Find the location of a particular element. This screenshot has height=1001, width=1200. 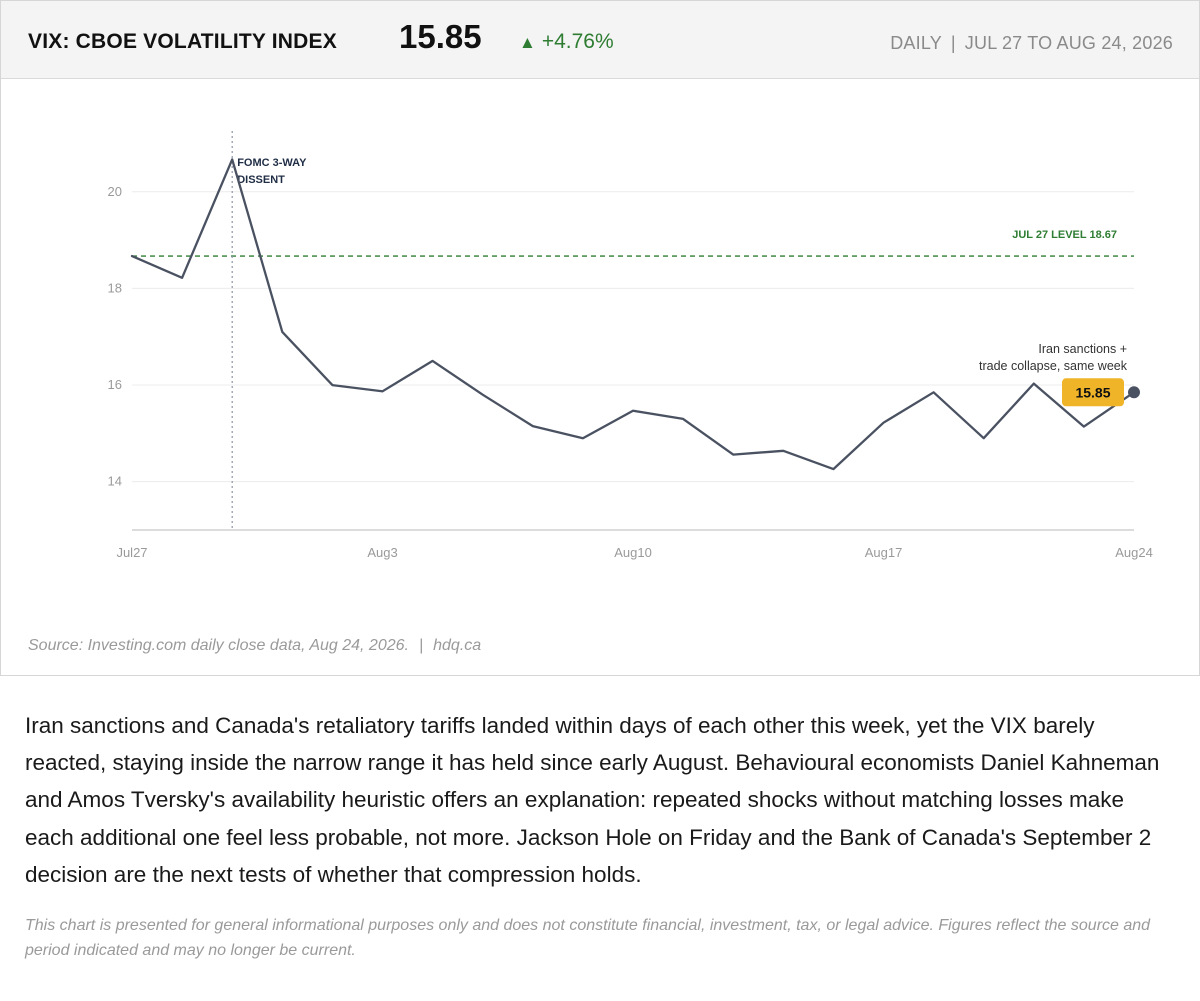

date-range: JUL 27 TO AUG 24, 2026 is located at coordinates (1068, 43).